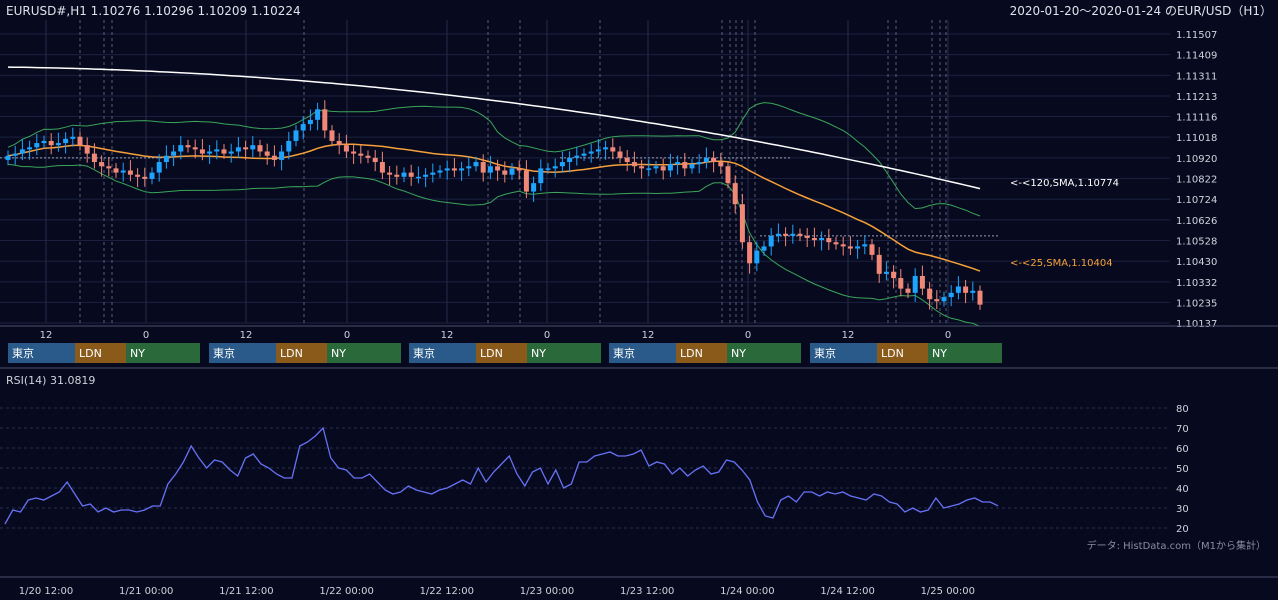 The width and height of the screenshot is (1278, 600). Describe the element at coordinates (1196, 180) in the screenshot. I see `price-tick-label: 1.10822` at that location.